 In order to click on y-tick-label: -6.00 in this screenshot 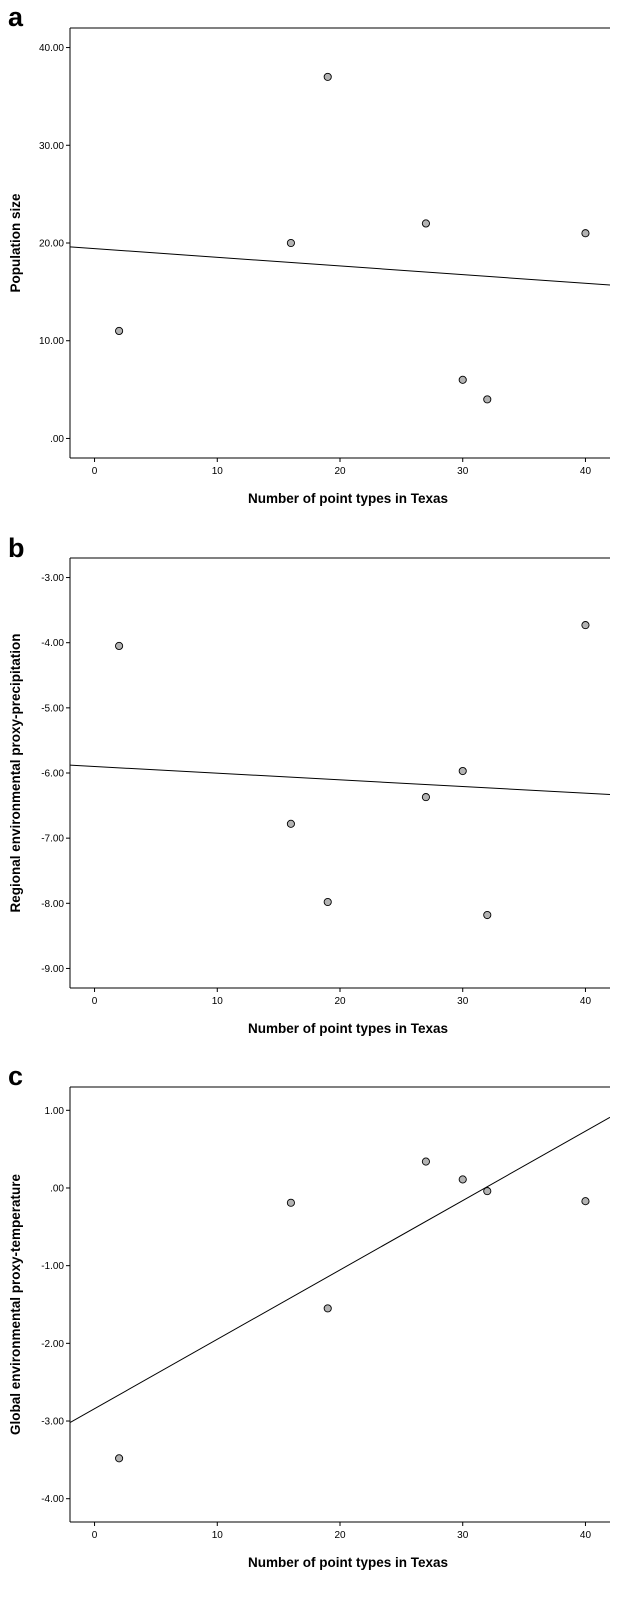, I will do `click(52, 774)`.